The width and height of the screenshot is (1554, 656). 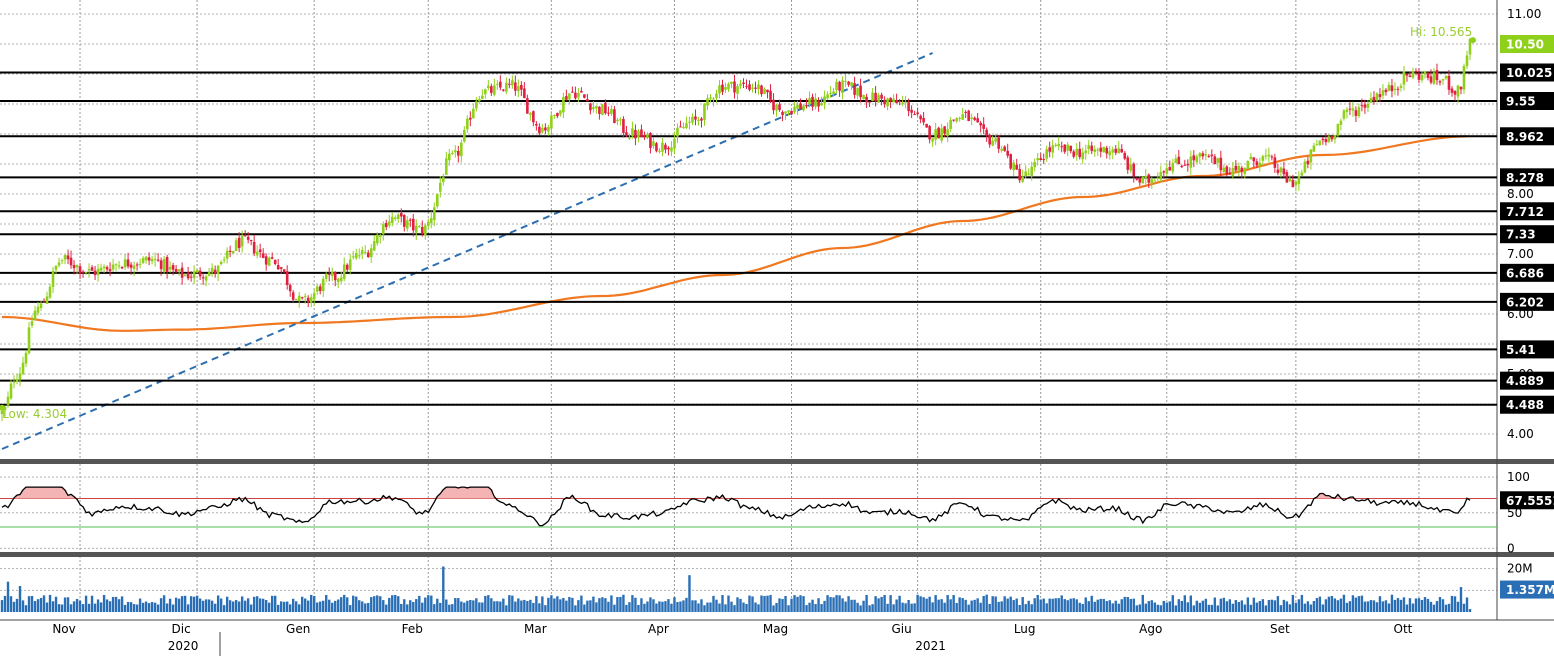 I want to click on level-label-7-text: 6.202, so click(x=1525, y=302).